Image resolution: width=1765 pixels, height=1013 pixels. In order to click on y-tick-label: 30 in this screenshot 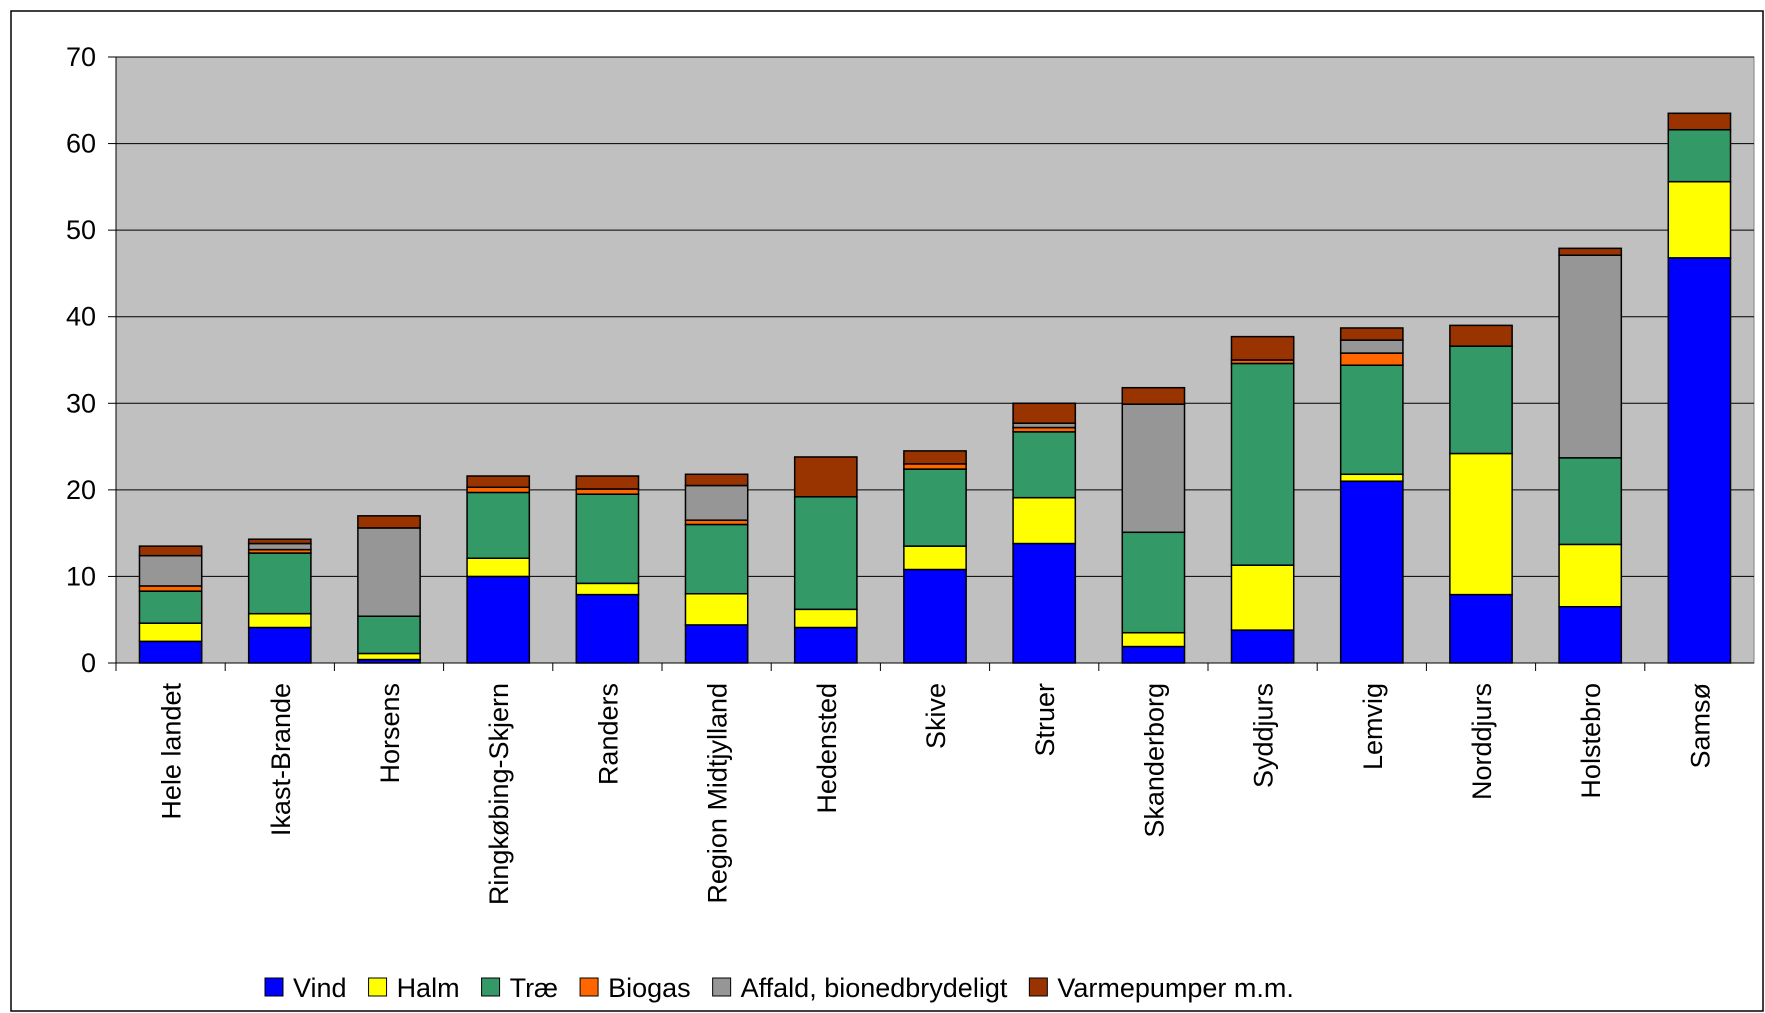, I will do `click(81, 403)`.